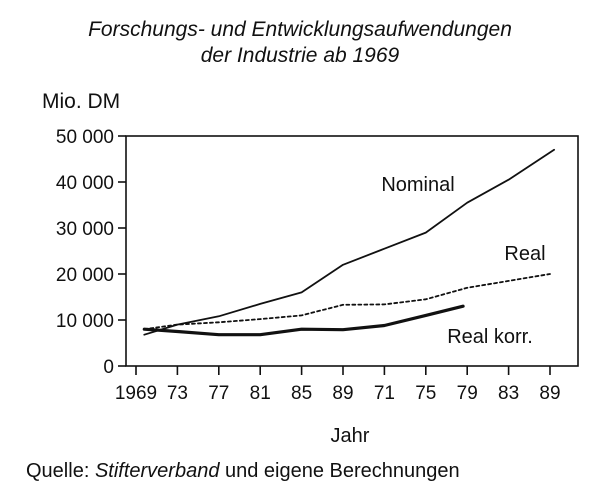 The height and width of the screenshot is (502, 600). Describe the element at coordinates (467, 393) in the screenshot. I see `x-tick-label: 79` at that location.